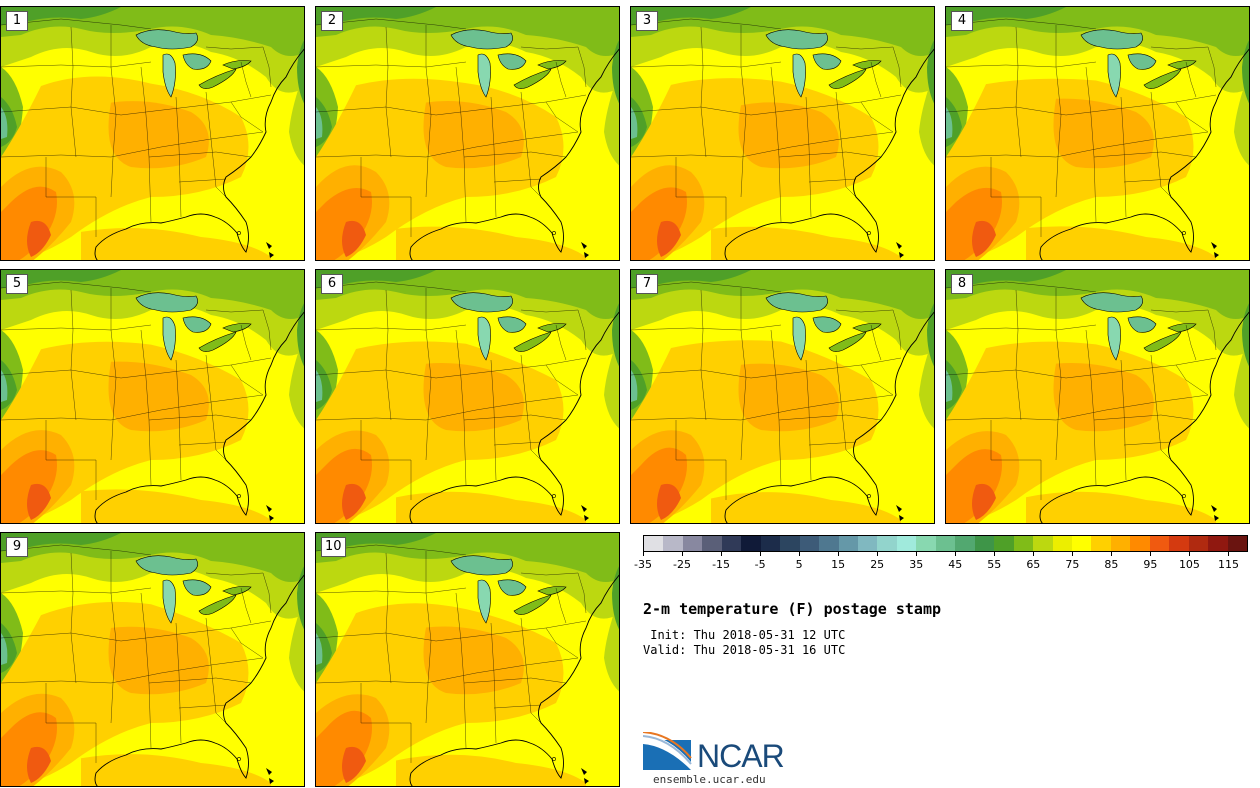 The height and width of the screenshot is (788, 1260). I want to click on colorbar-tick-label: 45, so click(955, 564).